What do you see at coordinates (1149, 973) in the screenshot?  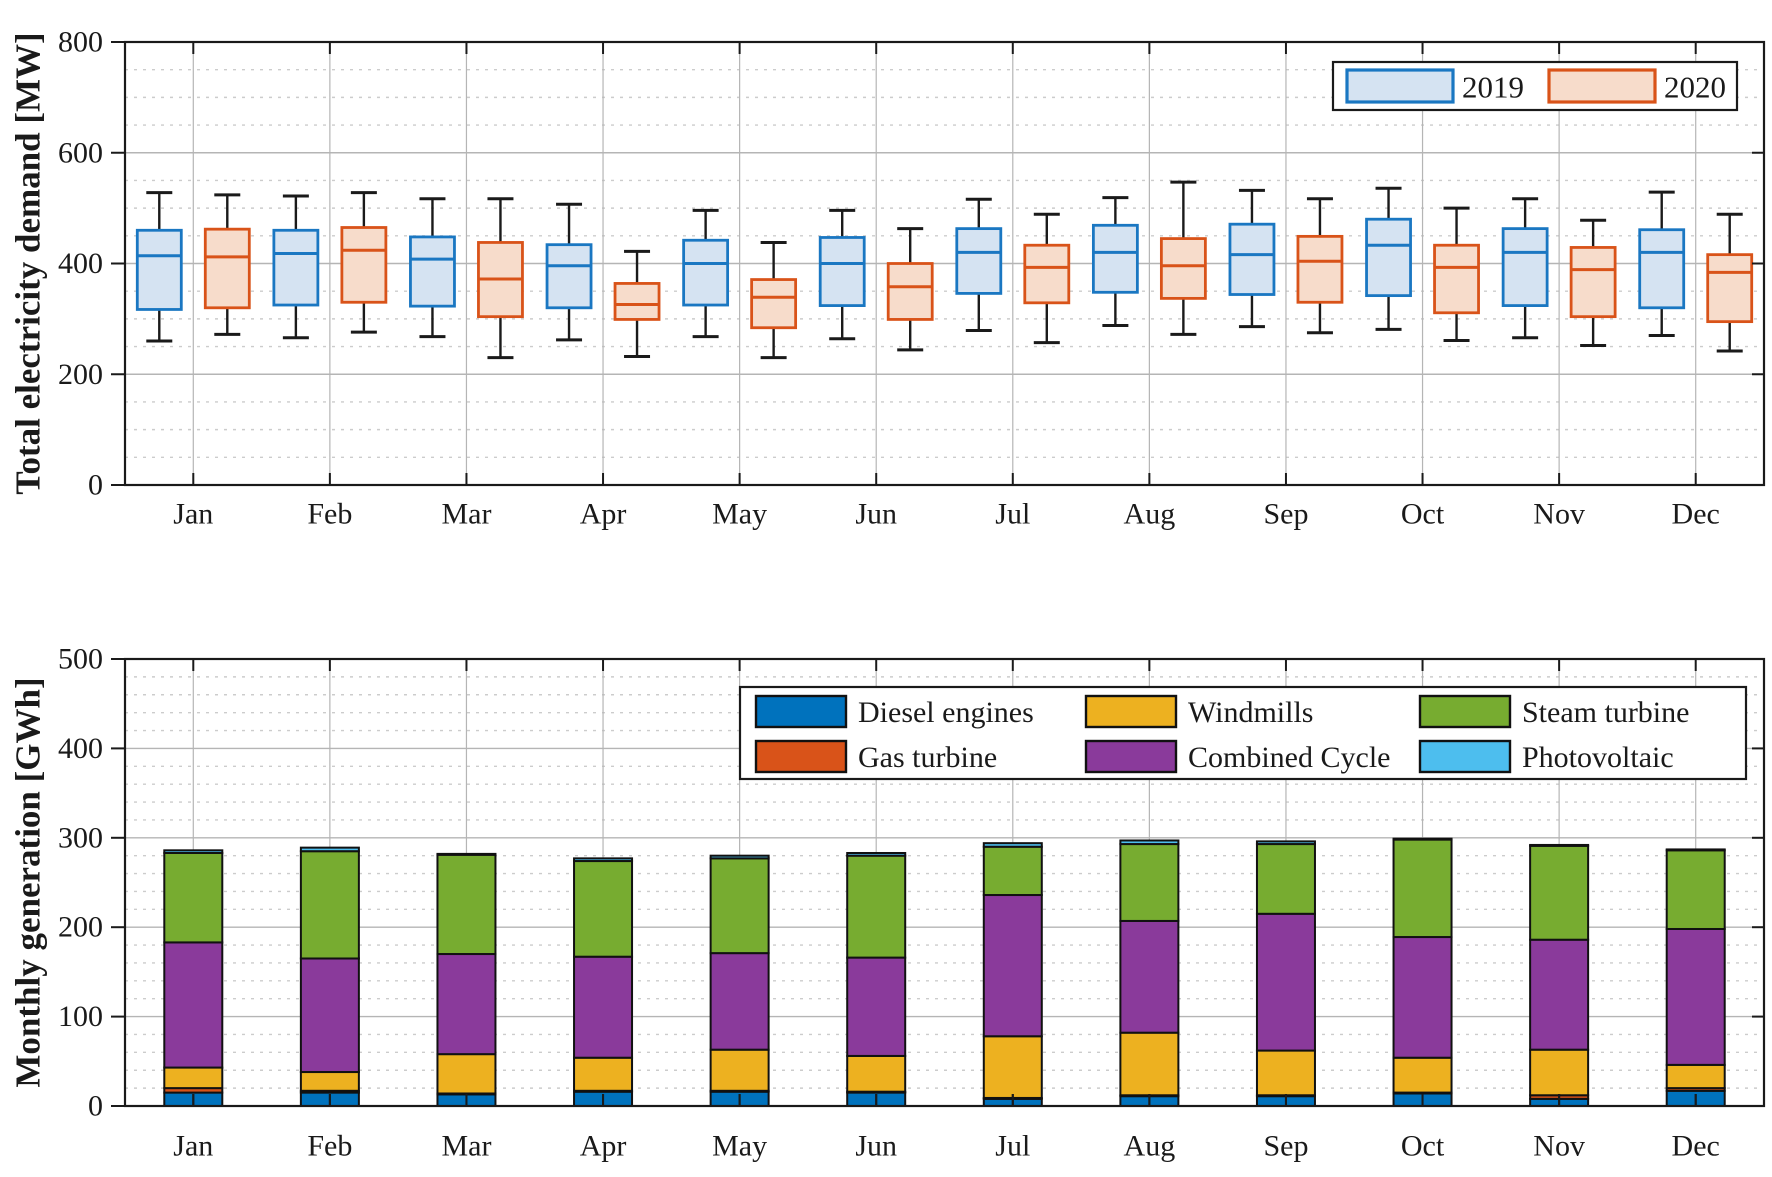 I see `bar-Aug` at bounding box center [1149, 973].